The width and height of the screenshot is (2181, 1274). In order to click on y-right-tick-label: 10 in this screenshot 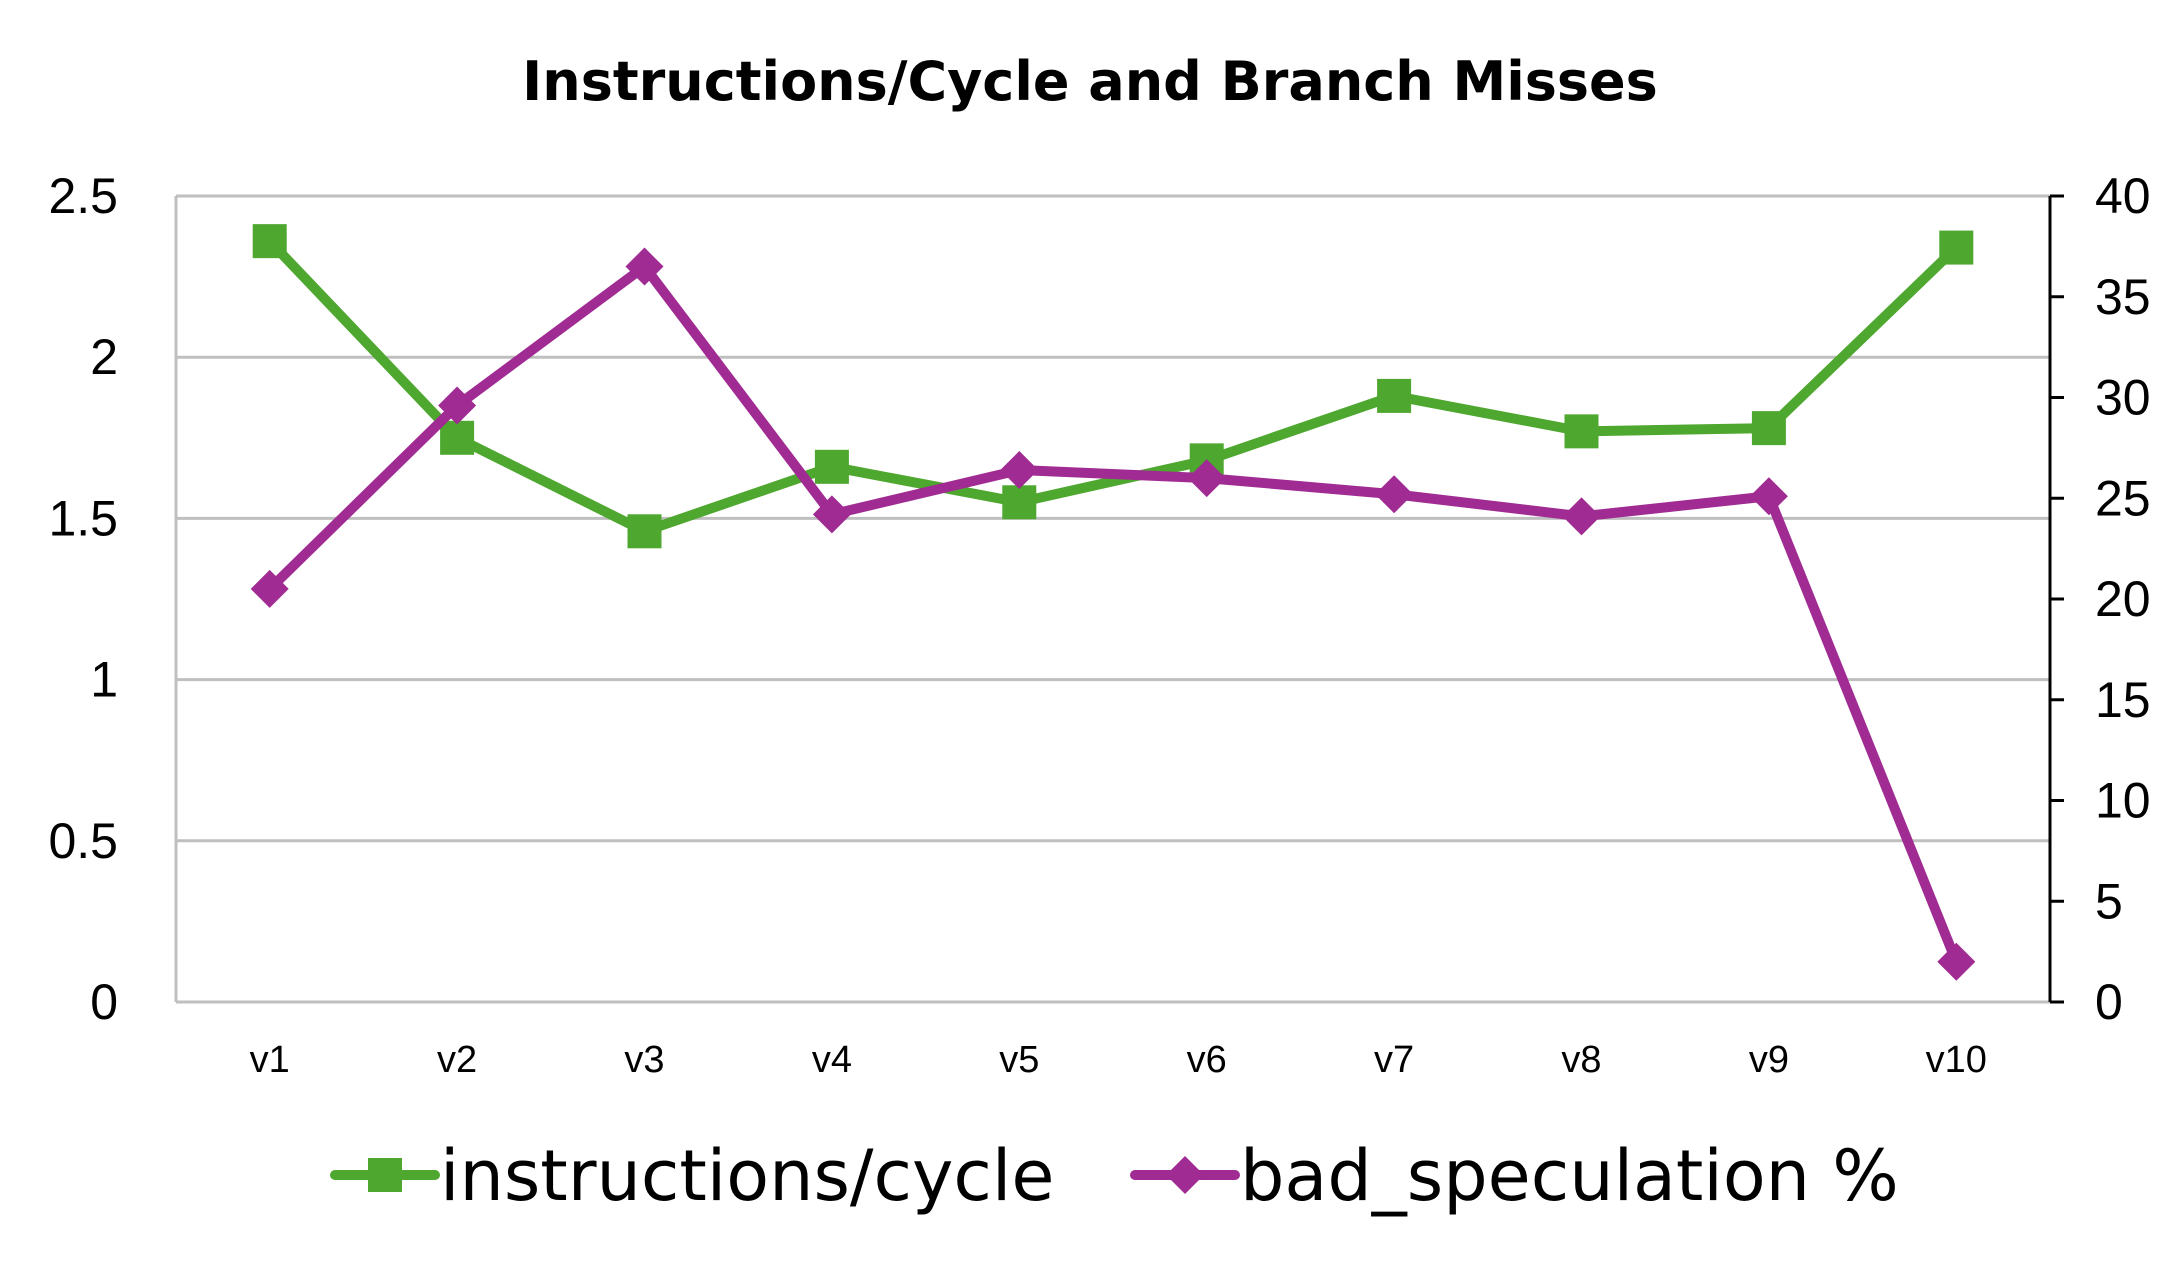, I will do `click(2123, 801)`.